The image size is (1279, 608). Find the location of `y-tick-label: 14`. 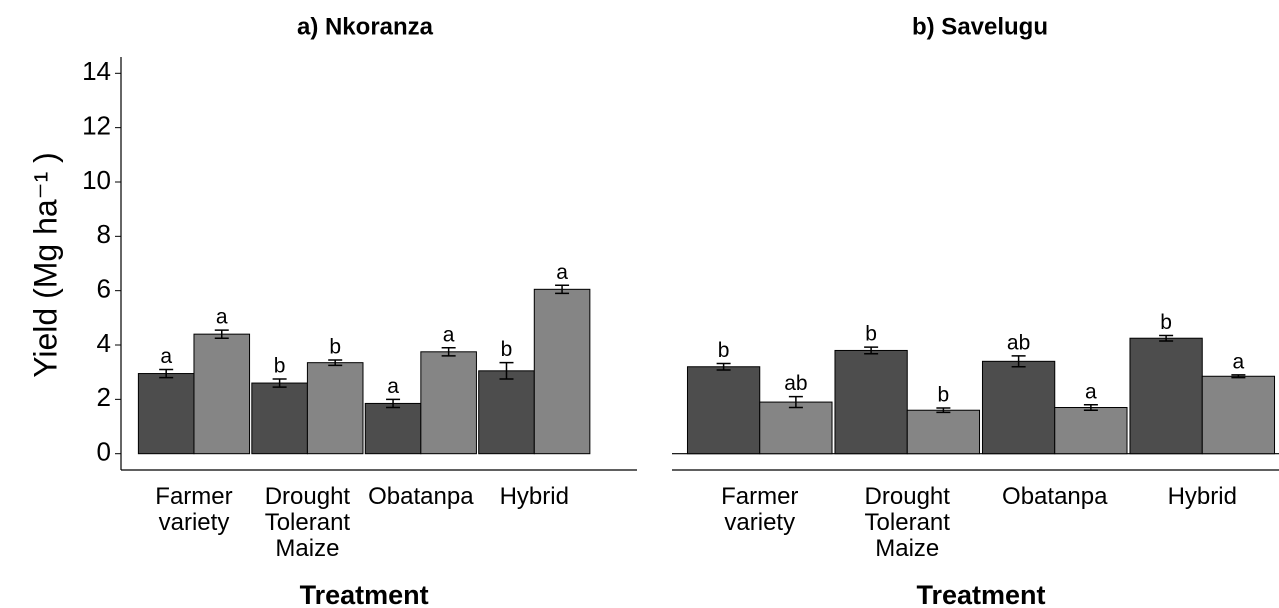

y-tick-label: 14 is located at coordinates (96, 71).